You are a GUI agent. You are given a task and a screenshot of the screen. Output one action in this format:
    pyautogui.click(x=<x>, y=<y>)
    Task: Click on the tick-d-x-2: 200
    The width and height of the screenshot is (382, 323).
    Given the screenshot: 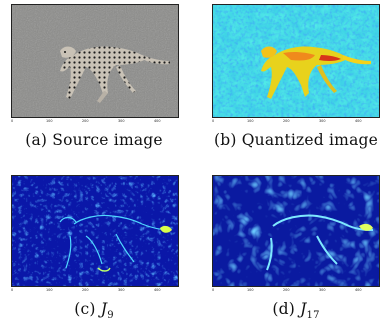 What is the action you would take?
    pyautogui.click(x=286, y=290)
    